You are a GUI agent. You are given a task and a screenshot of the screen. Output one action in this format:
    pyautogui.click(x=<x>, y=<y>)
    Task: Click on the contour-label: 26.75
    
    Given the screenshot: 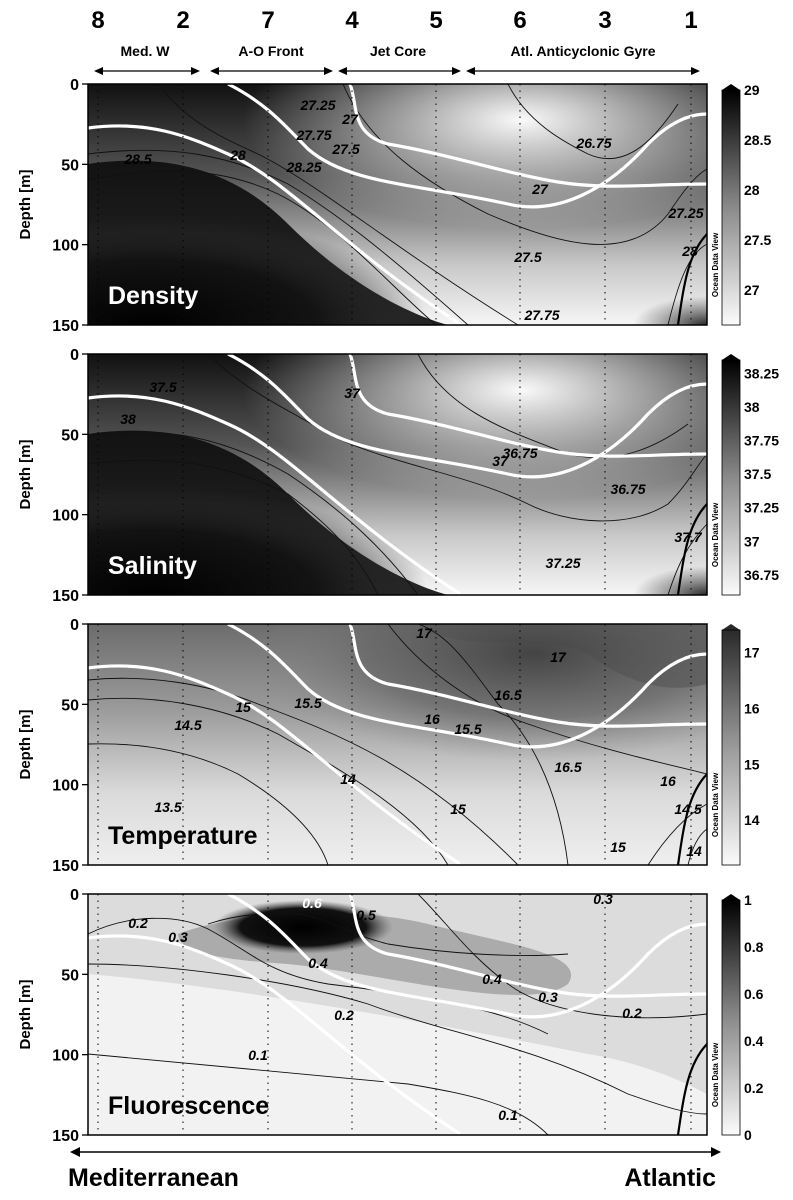 What is the action you would take?
    pyautogui.click(x=593, y=143)
    